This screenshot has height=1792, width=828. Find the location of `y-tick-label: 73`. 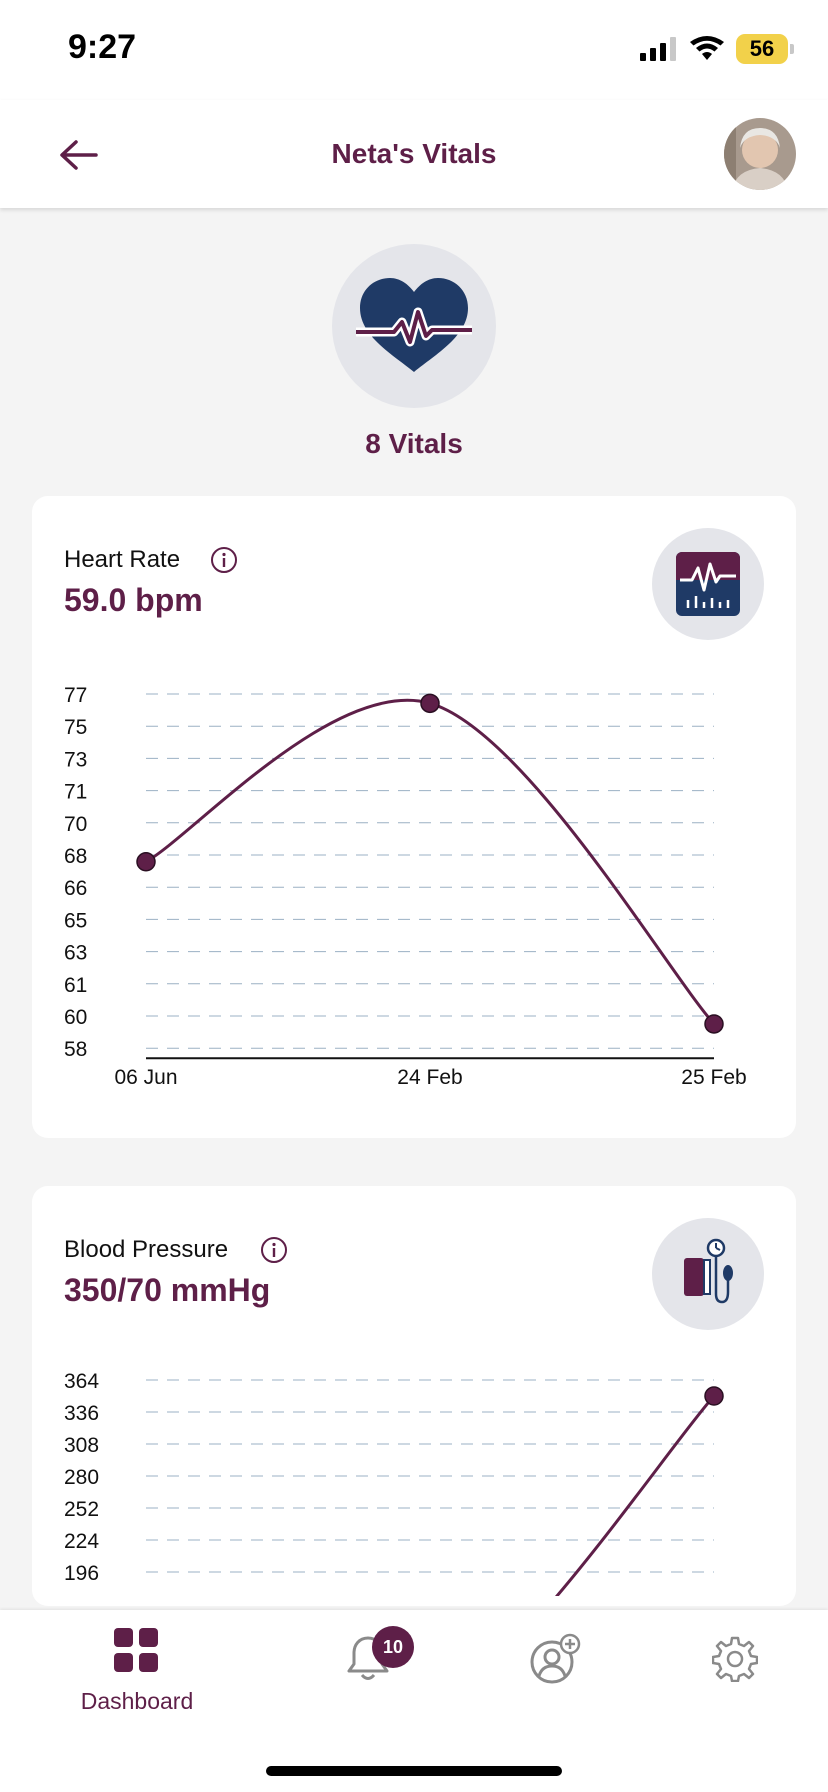

y-tick-label: 73 is located at coordinates (75, 759).